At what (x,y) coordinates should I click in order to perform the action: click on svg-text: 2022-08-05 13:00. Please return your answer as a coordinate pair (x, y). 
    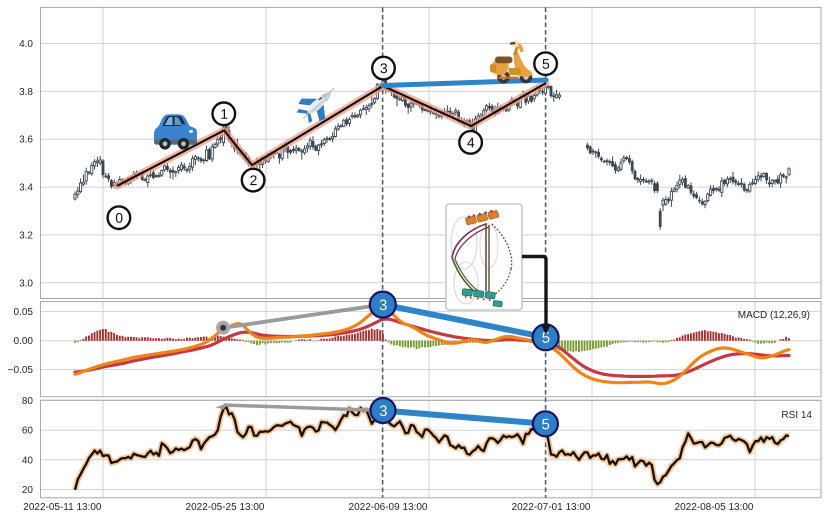
    Looking at the image, I should click on (714, 507).